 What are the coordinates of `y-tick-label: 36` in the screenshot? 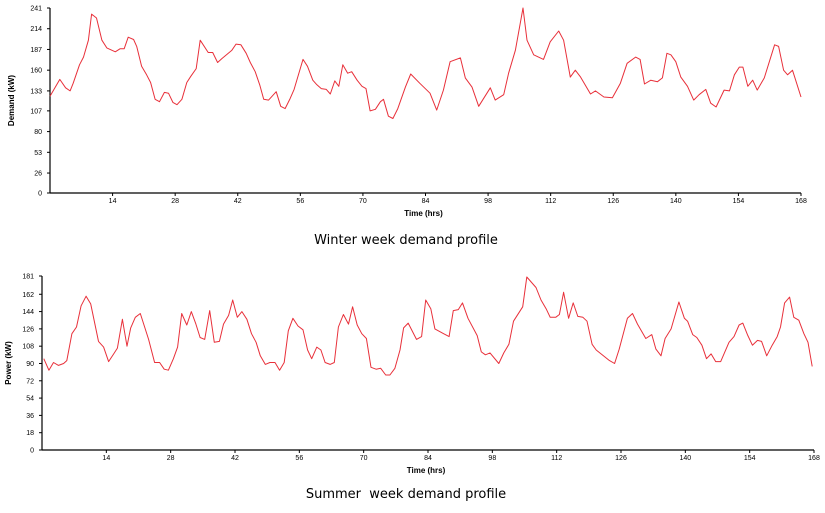 It's located at (30, 416).